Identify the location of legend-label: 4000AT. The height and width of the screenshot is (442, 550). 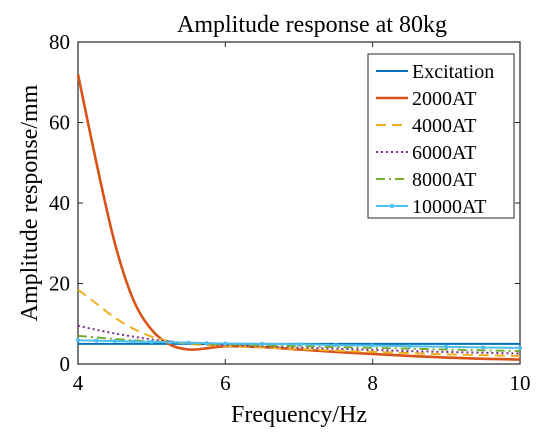
(444, 126).